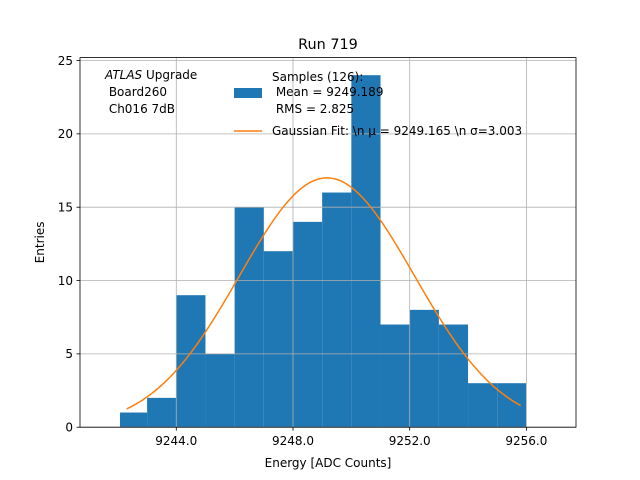  What do you see at coordinates (65, 281) in the screenshot?
I see `y-tick-label: 10` at bounding box center [65, 281].